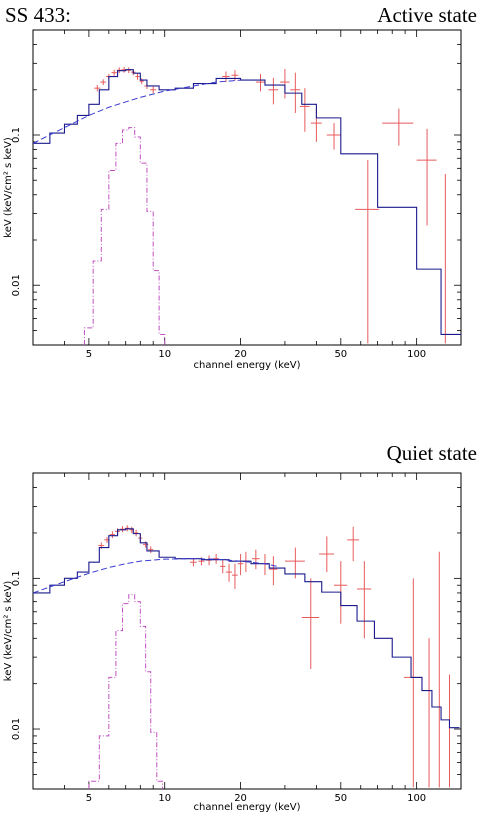 Image resolution: width=481 pixels, height=814 pixels. I want to click on panel-title-quiet: Quiet state, so click(431, 453).